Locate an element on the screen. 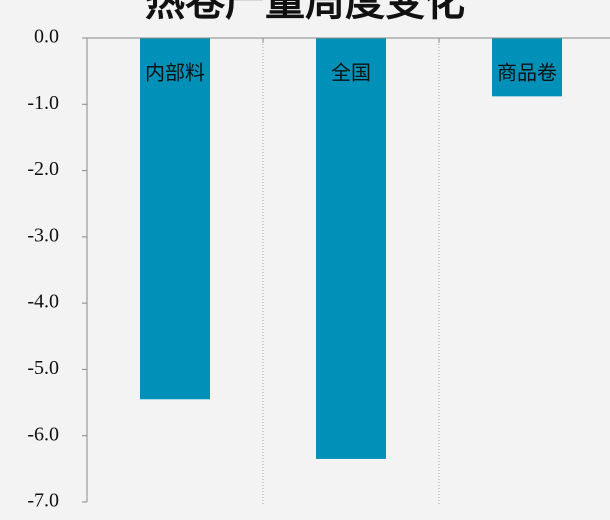 This screenshot has width=610, height=520. x-tick-label: 全国 is located at coordinates (351, 73).